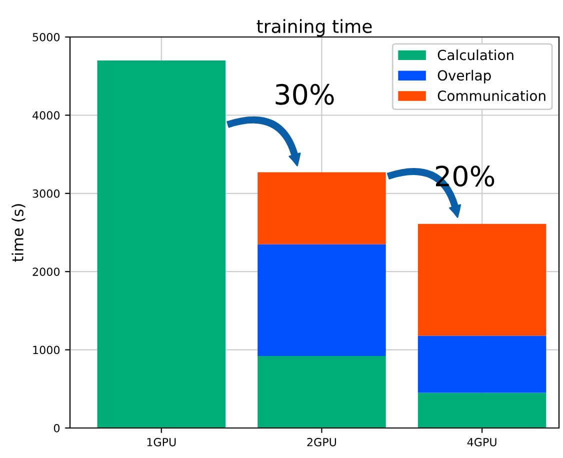  I want to click on y-axis-title: time (s), so click(19, 233).